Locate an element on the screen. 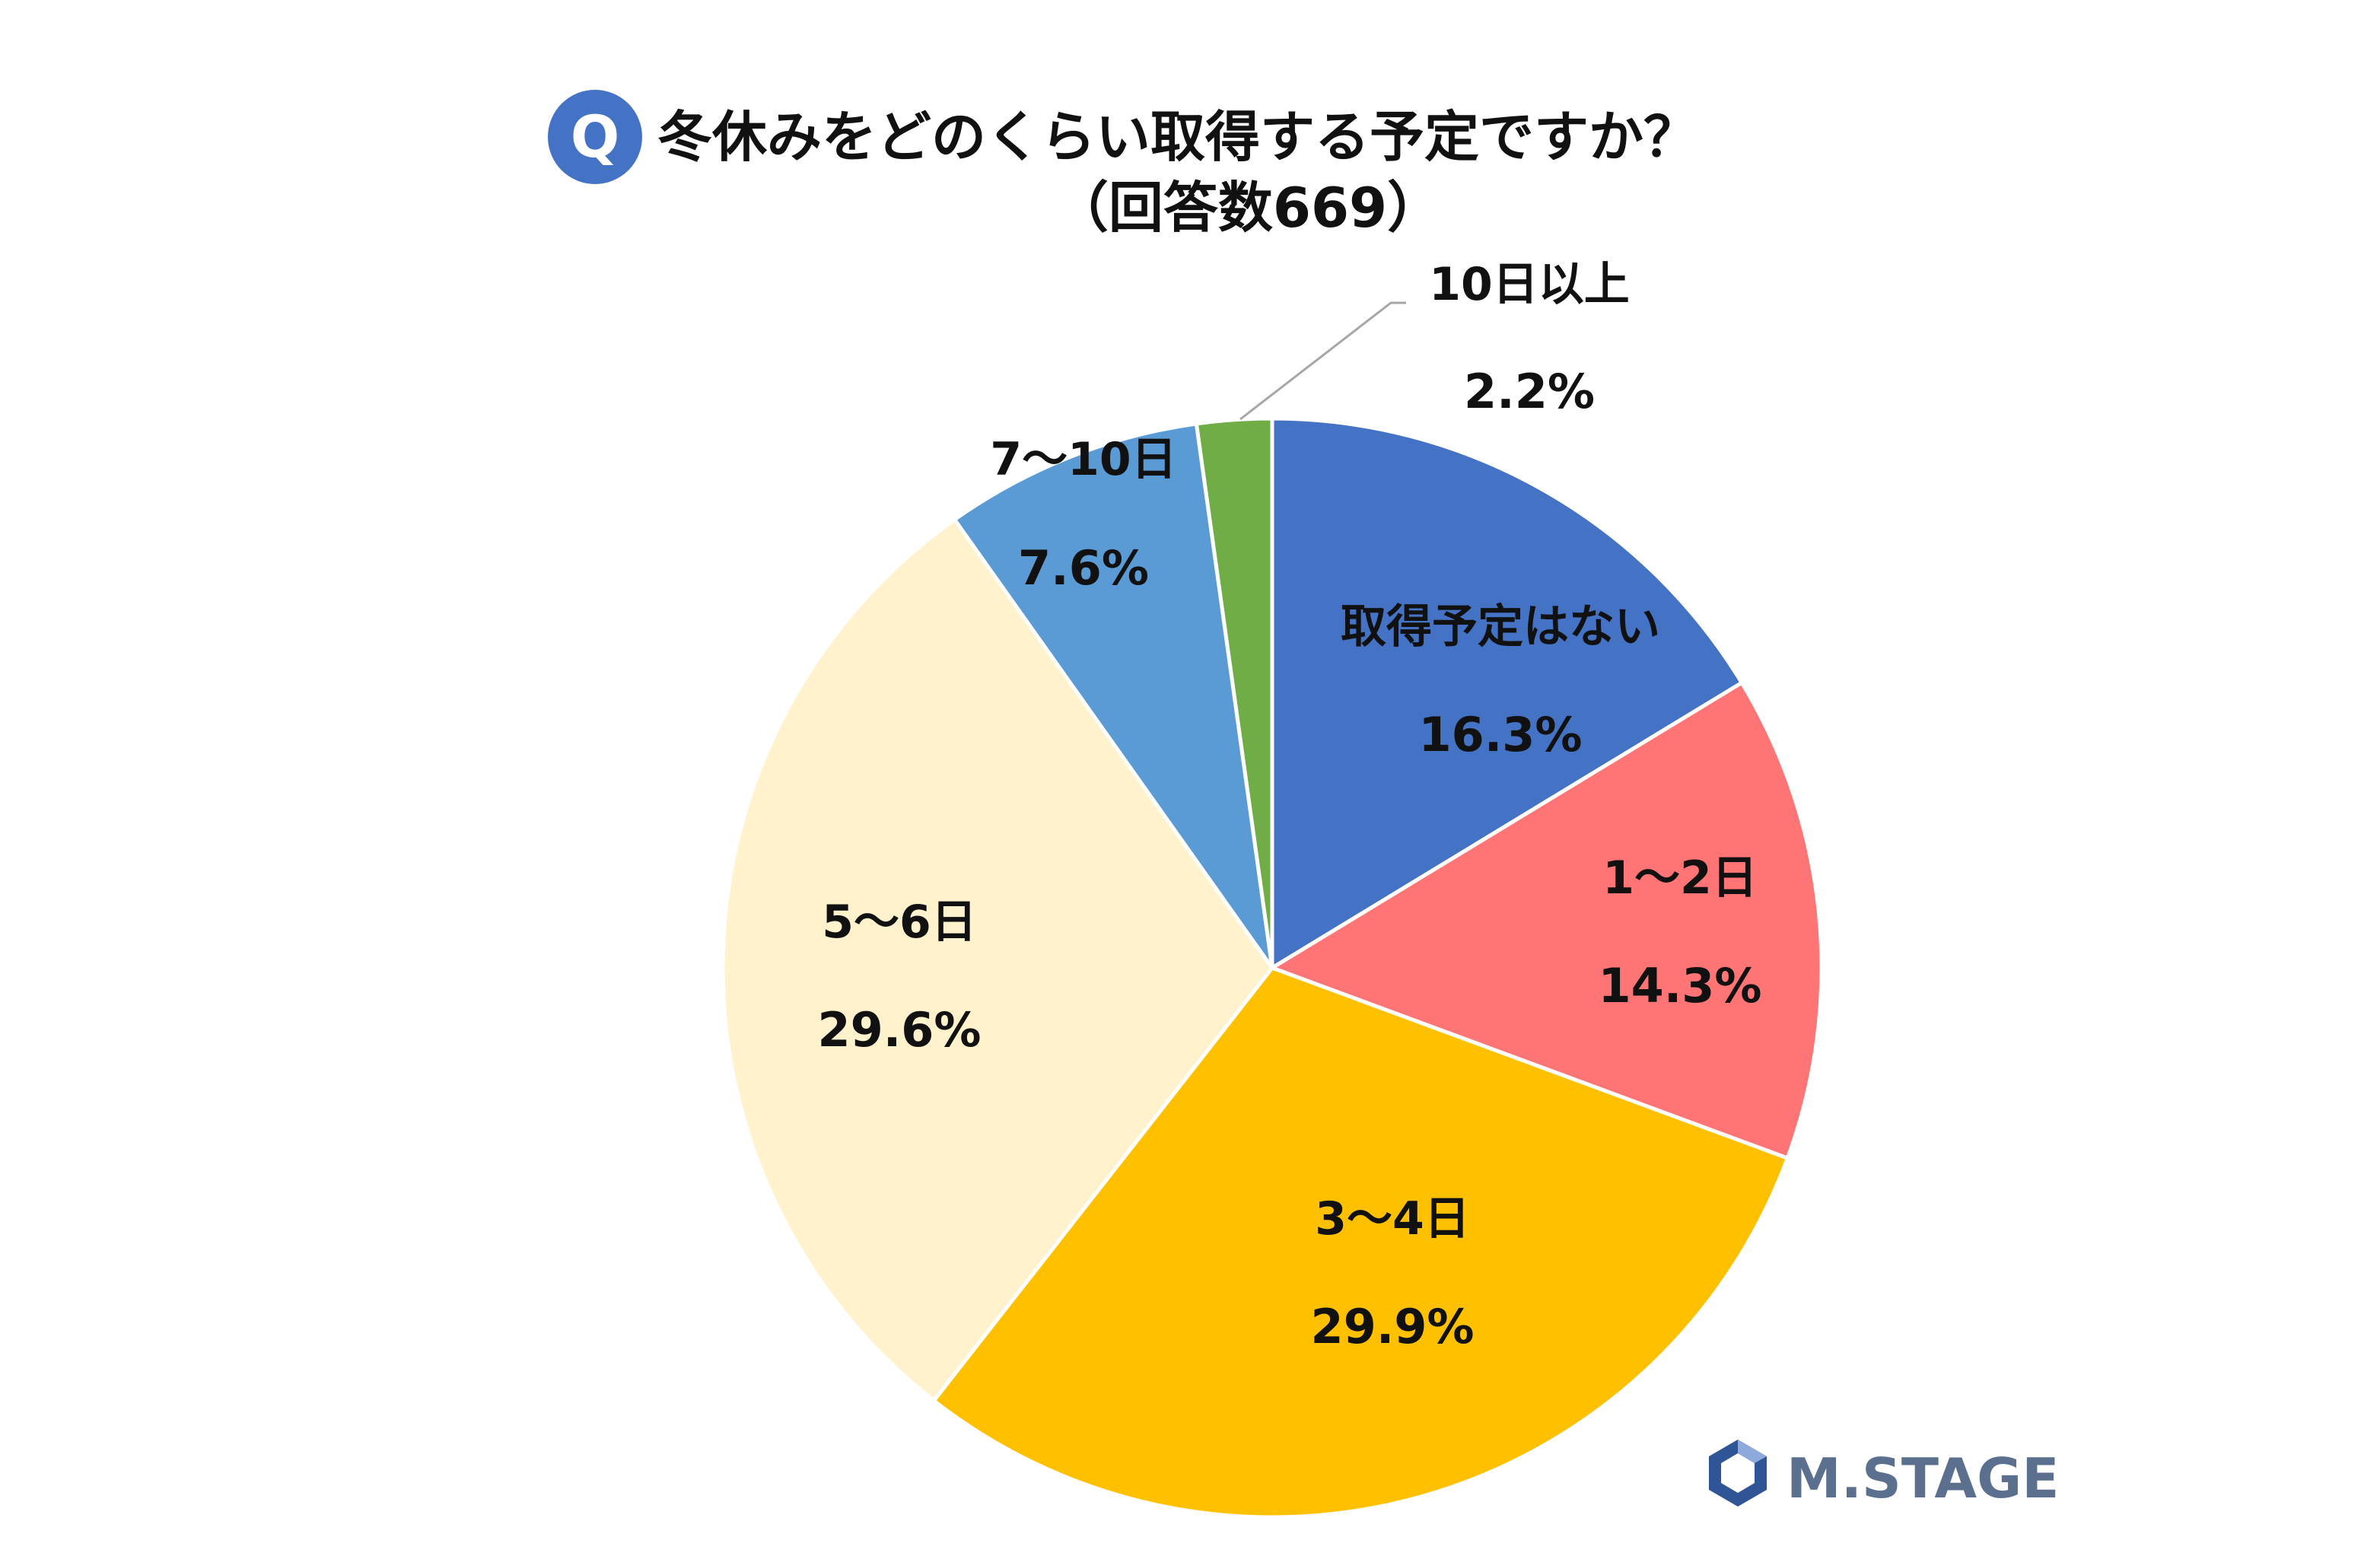 Image resolution: width=2380 pixels, height=1556 pixels. question-badge is located at coordinates (595, 137).